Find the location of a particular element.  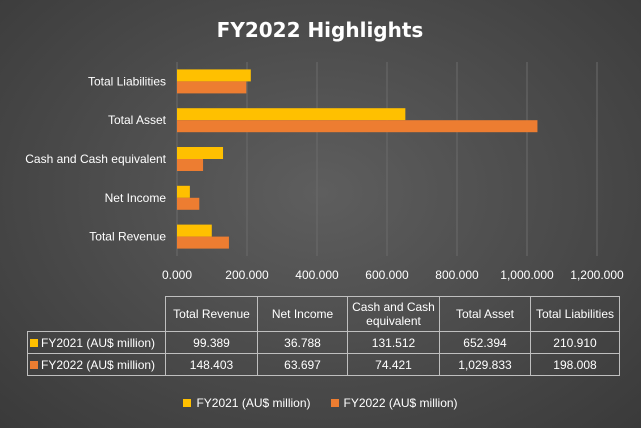

data-table-cell: 36.788 is located at coordinates (302, 342).